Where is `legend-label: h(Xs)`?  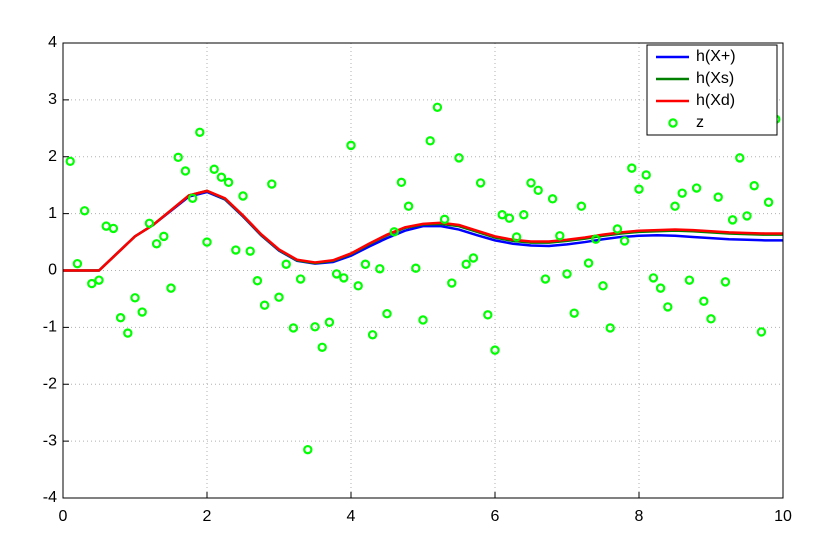
legend-label: h(Xs) is located at coordinates (715, 78).